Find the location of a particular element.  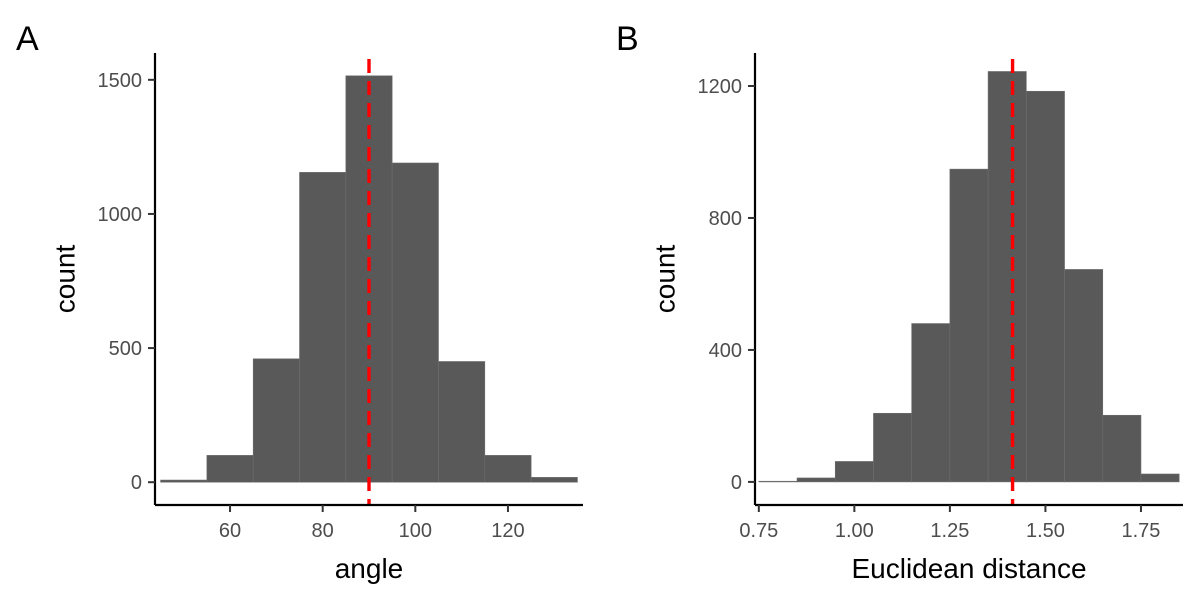

panel-a-x-axis-title: angle is located at coordinates (369, 568).